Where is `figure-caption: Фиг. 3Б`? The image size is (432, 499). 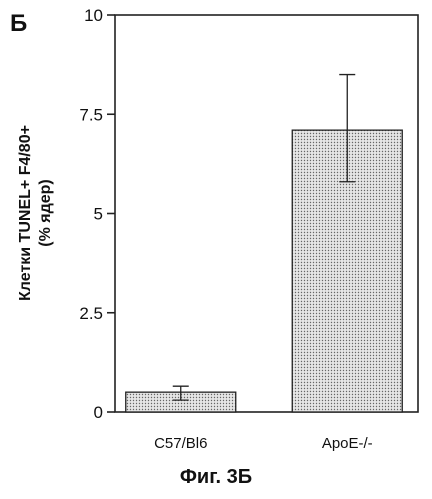 figure-caption: Фиг. 3Б is located at coordinates (216, 477).